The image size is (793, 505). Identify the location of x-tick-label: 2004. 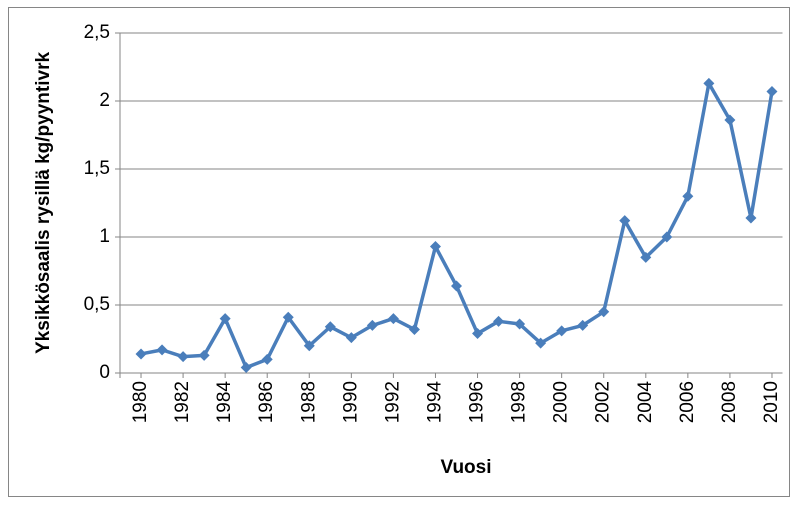
(645, 402).